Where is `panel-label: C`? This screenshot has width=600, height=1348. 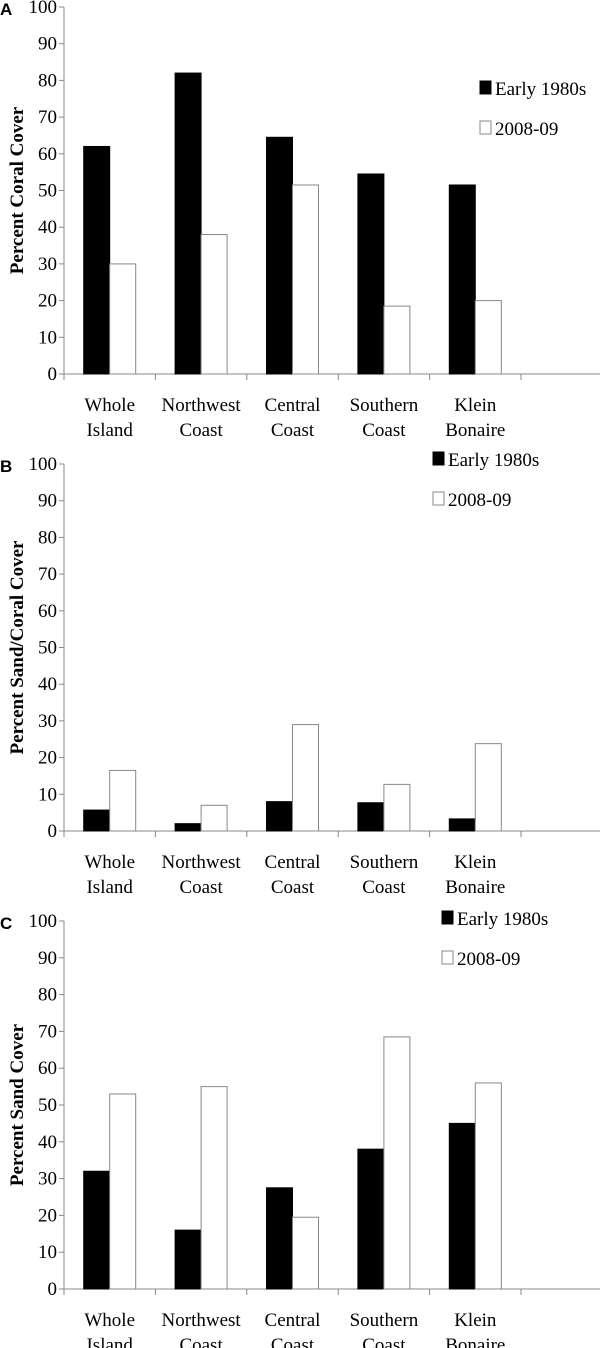 panel-label: C is located at coordinates (6, 923).